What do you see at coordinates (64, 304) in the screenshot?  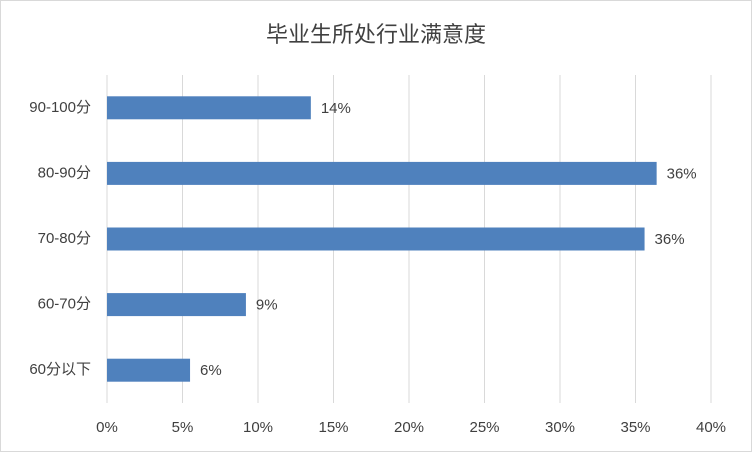 I see `y-tick-label: 60-70分` at bounding box center [64, 304].